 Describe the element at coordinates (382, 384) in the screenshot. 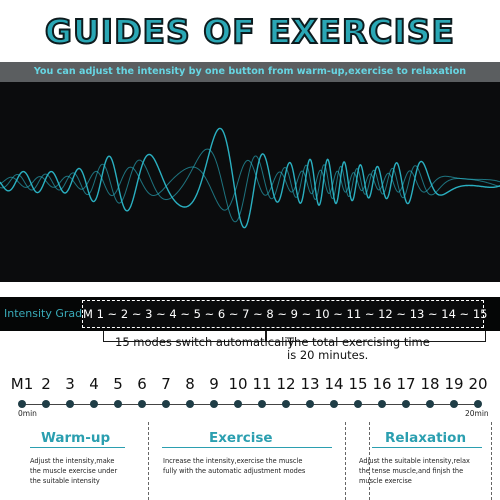

I see `mode-number: 16` at that location.